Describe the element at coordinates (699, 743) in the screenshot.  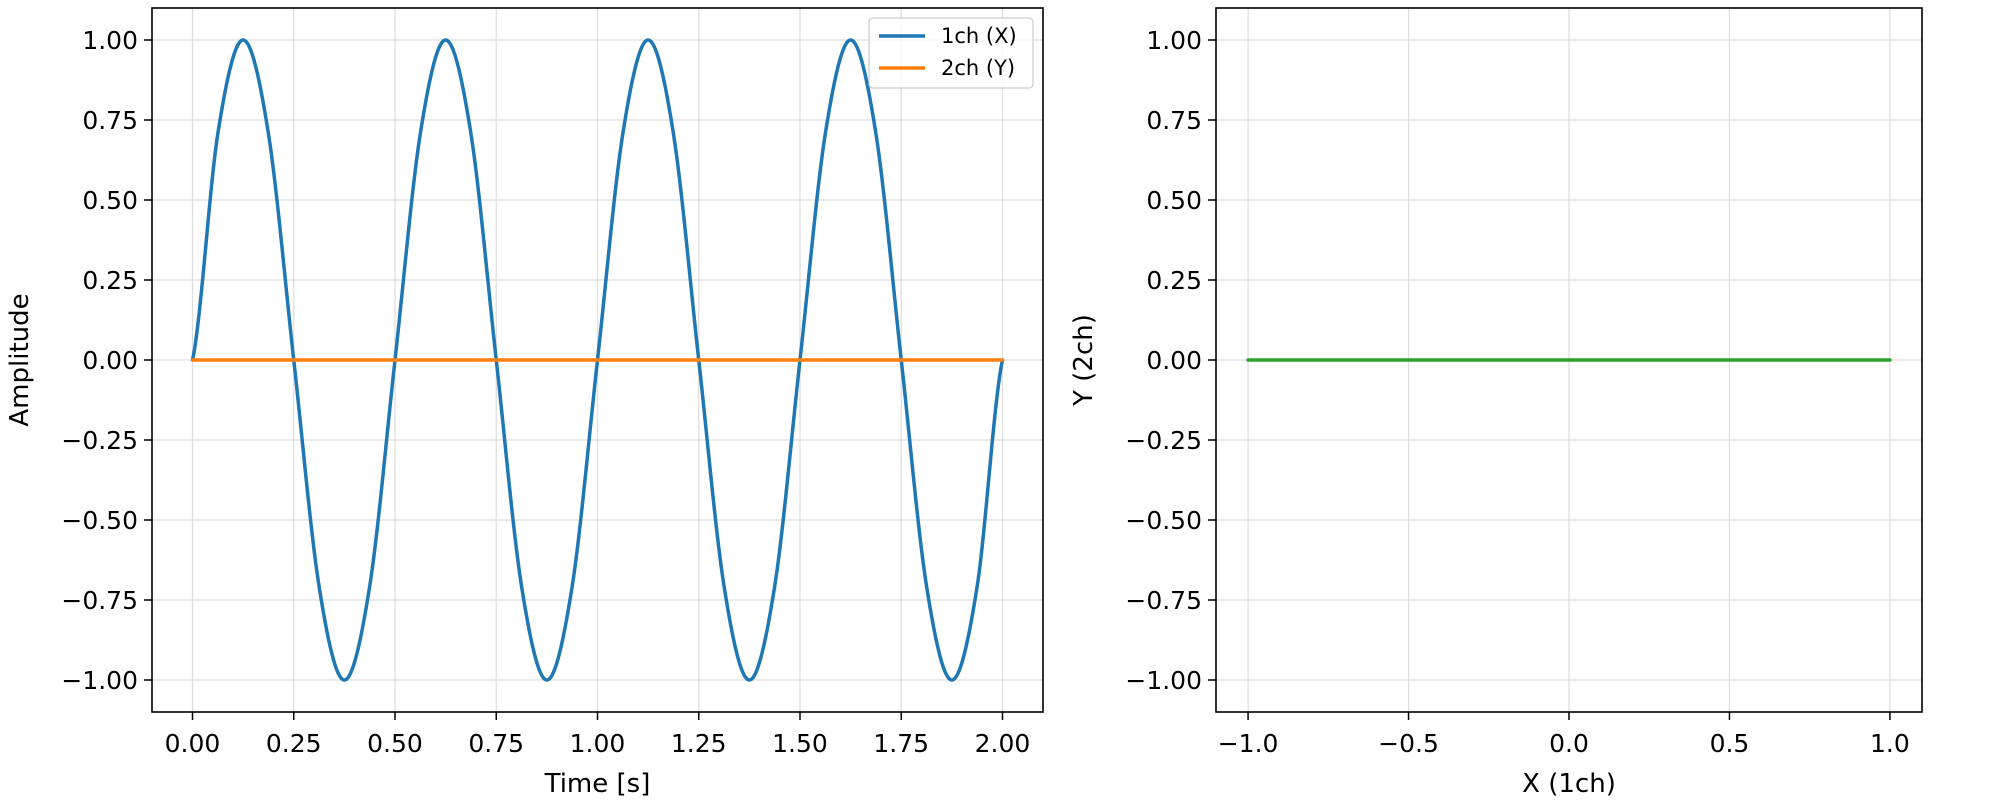
I see `x-tick-label: 1.25` at that location.